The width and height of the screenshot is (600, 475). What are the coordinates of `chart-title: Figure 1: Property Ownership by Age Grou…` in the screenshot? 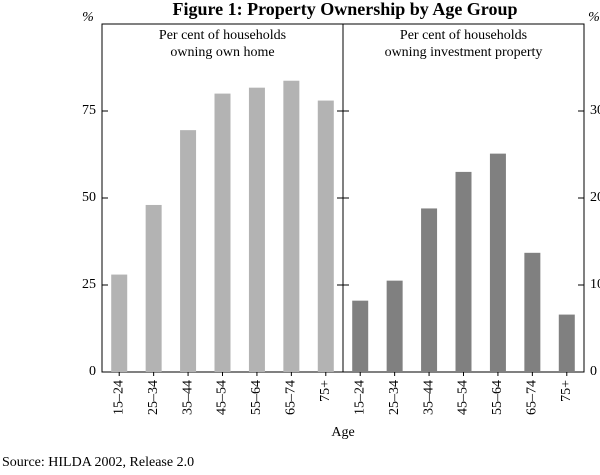 It's located at (344, 9).